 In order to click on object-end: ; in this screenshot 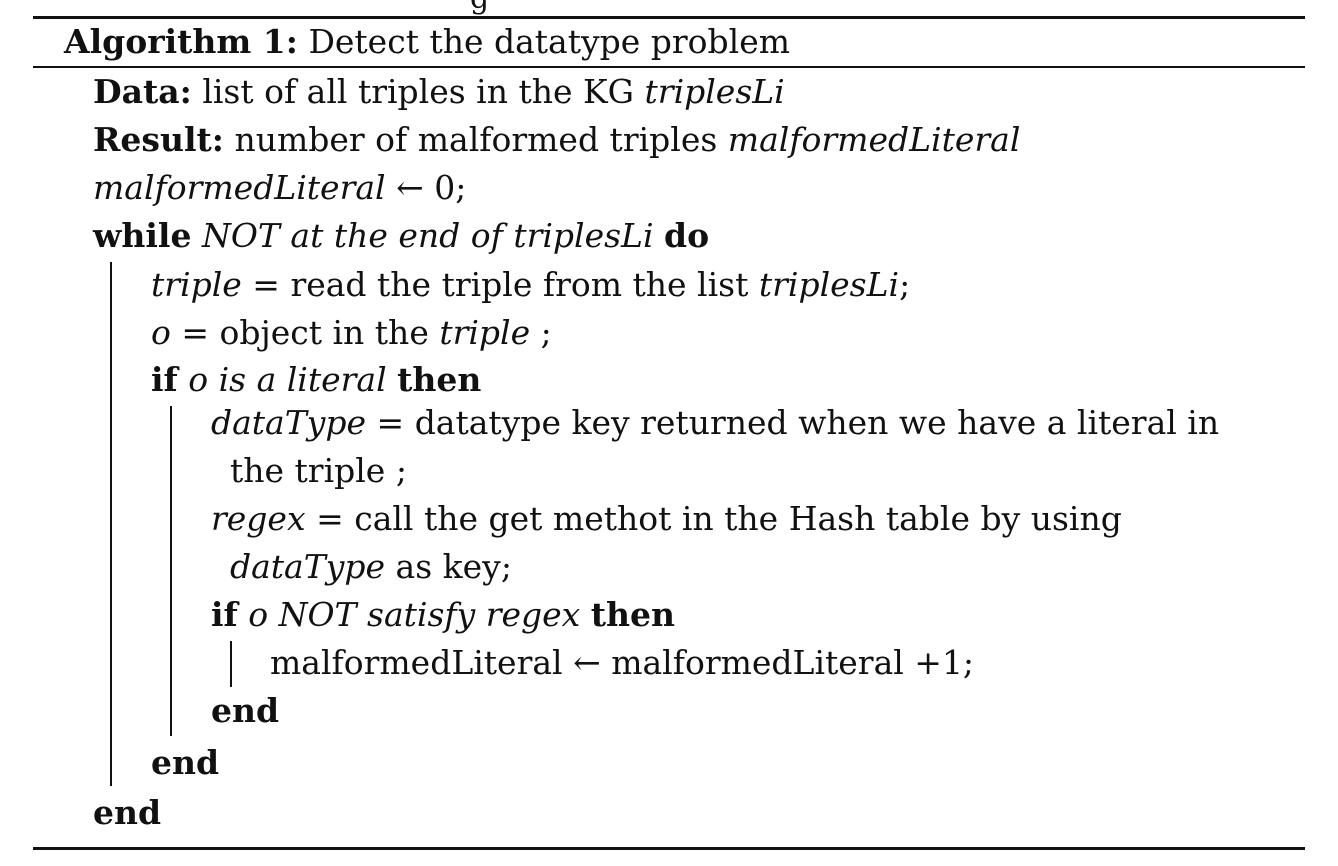, I will do `click(541, 332)`.